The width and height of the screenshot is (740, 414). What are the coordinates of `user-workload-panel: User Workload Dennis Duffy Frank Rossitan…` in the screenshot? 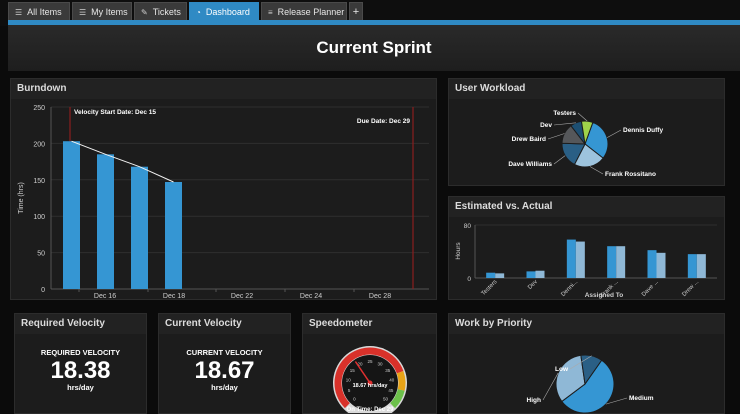 It's located at (586, 132).